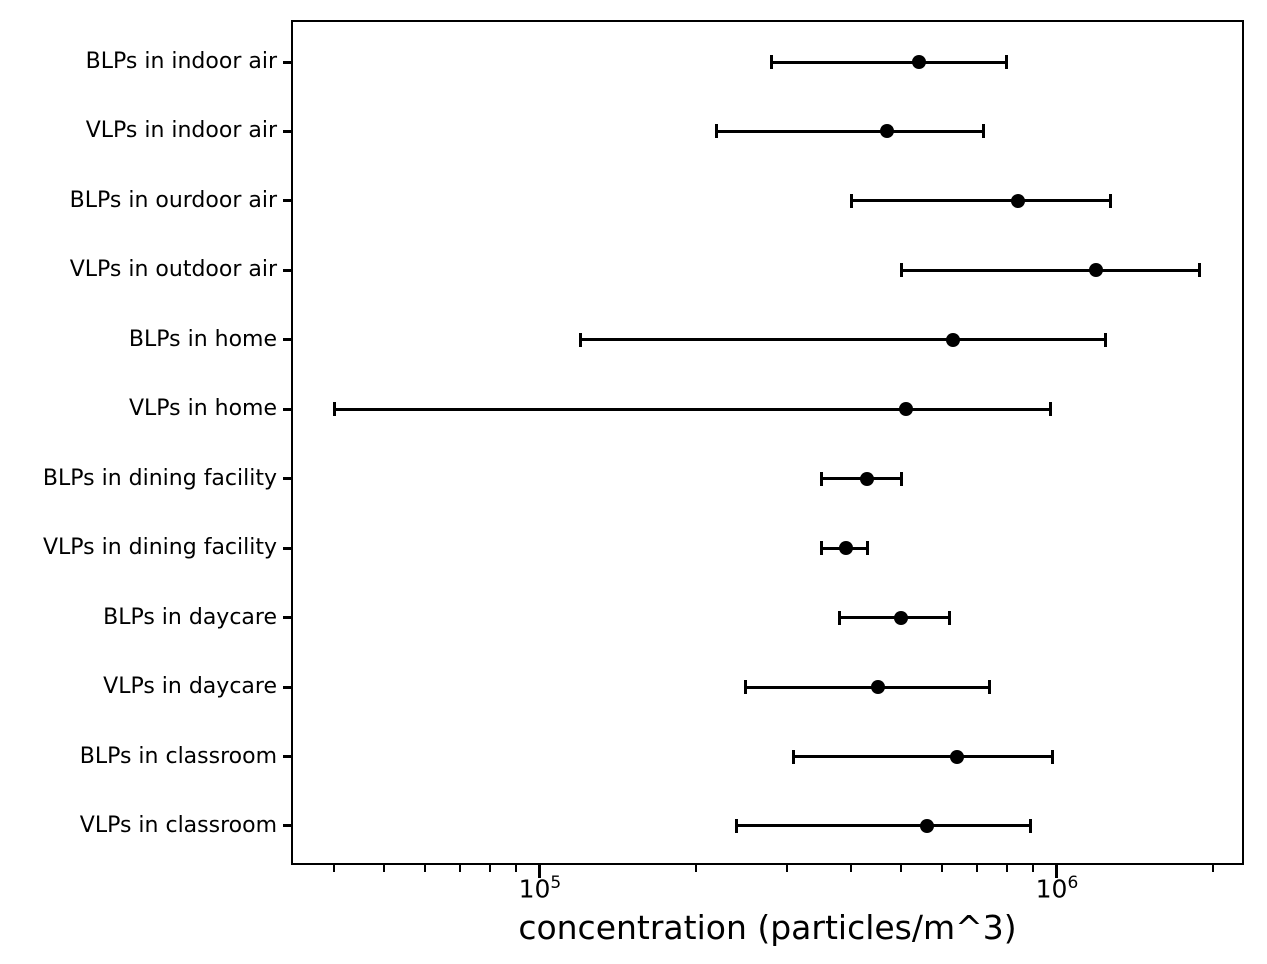  I want to click on y-category-label: BLPs in classroom, so click(178, 756).